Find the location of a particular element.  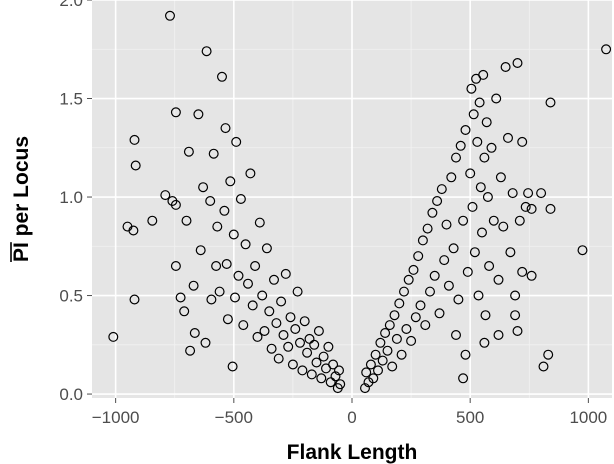

x-tick-label: 500 is located at coordinates (470, 417).